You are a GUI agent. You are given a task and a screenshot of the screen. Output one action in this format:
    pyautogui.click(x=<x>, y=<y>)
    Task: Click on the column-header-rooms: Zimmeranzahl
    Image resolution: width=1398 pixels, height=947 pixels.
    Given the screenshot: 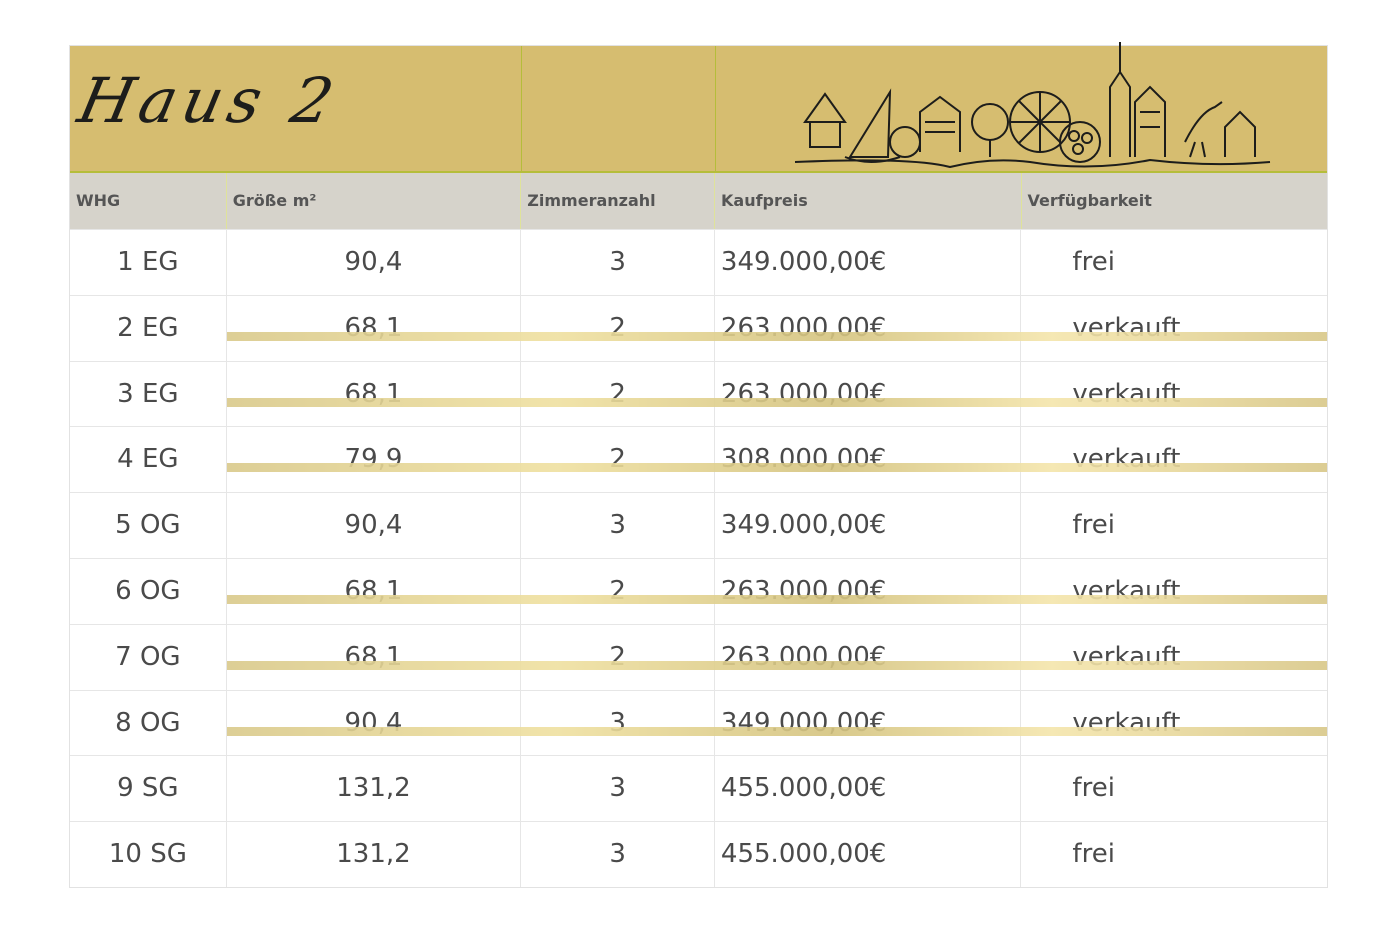 What is the action you would take?
    pyautogui.click(x=618, y=201)
    